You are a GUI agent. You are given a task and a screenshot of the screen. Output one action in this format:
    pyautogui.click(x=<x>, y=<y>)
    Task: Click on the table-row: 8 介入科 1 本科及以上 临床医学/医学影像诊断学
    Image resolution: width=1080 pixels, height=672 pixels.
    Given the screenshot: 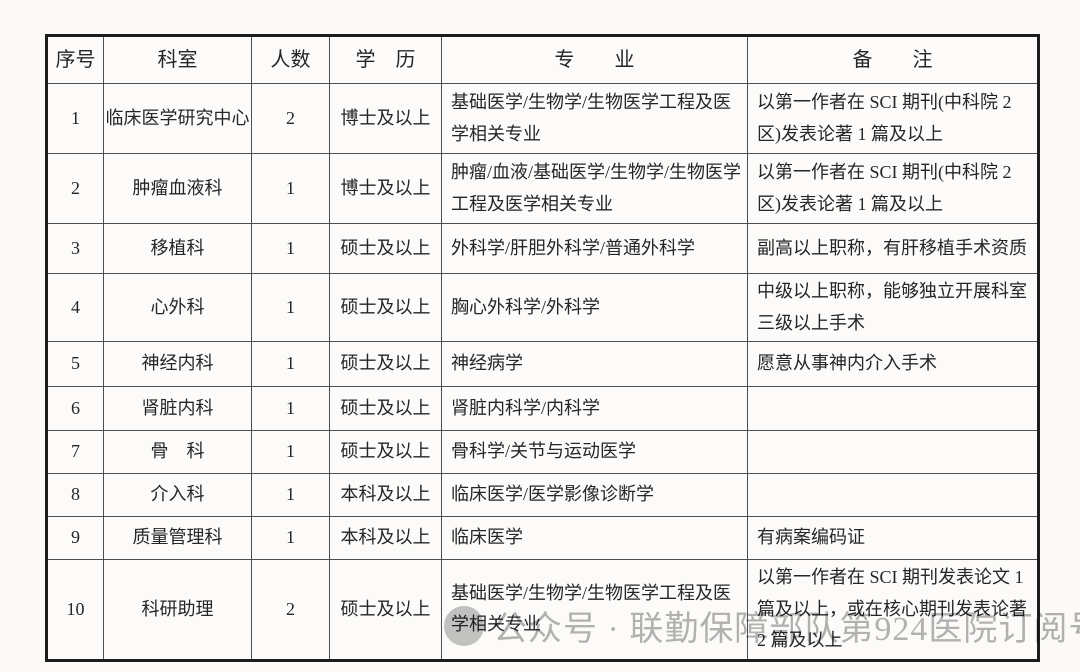 What is the action you would take?
    pyautogui.click(x=542, y=495)
    